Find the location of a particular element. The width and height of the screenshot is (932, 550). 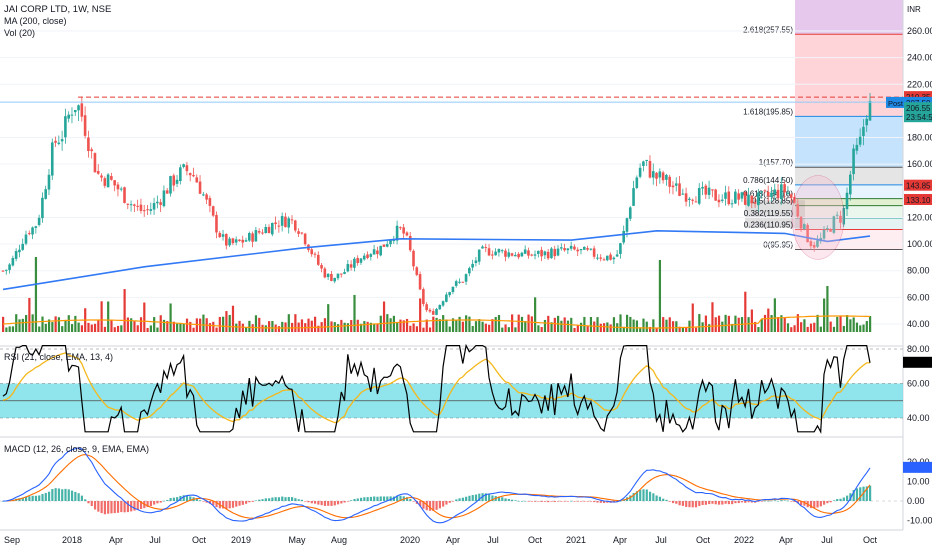

rsi-value-badge is located at coordinates (917, 362).